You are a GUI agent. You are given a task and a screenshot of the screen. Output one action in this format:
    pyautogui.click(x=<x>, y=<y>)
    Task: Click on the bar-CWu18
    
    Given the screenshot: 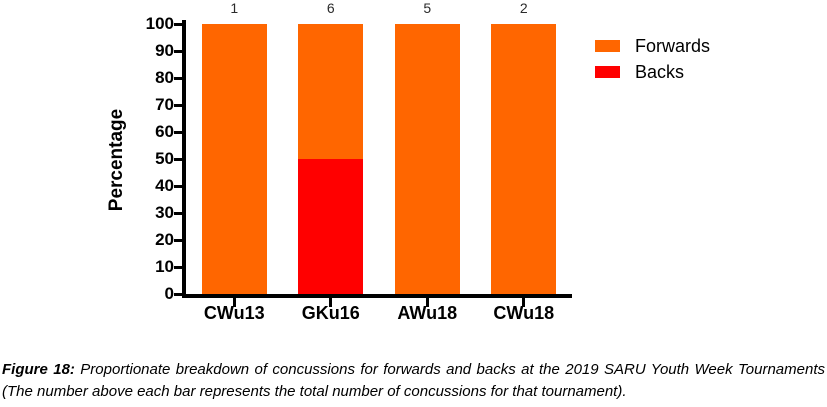 What is the action you would take?
    pyautogui.click(x=524, y=159)
    